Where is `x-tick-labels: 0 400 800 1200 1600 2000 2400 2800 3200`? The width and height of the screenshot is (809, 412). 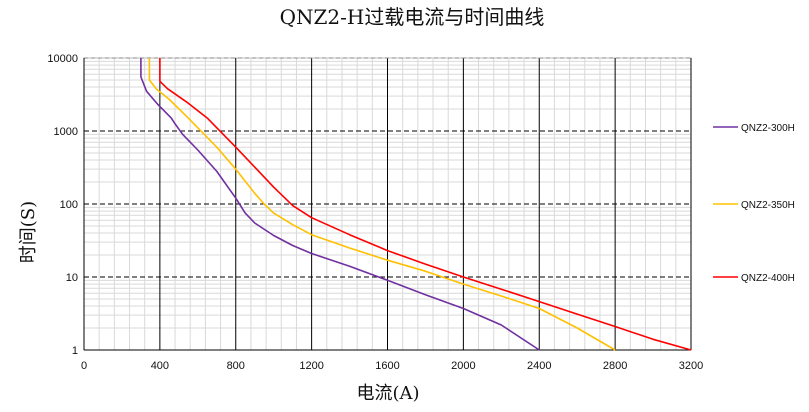
x-tick-labels: 0 400 800 1200 1600 2000 2400 2800 3200 is located at coordinates (392, 366).